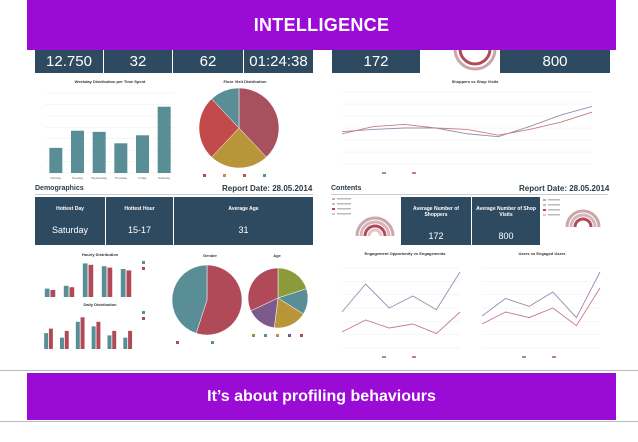 The width and height of the screenshot is (638, 442). What do you see at coordinates (243, 221) in the screenshot?
I see `average-age-box: Average Age 31` at bounding box center [243, 221].